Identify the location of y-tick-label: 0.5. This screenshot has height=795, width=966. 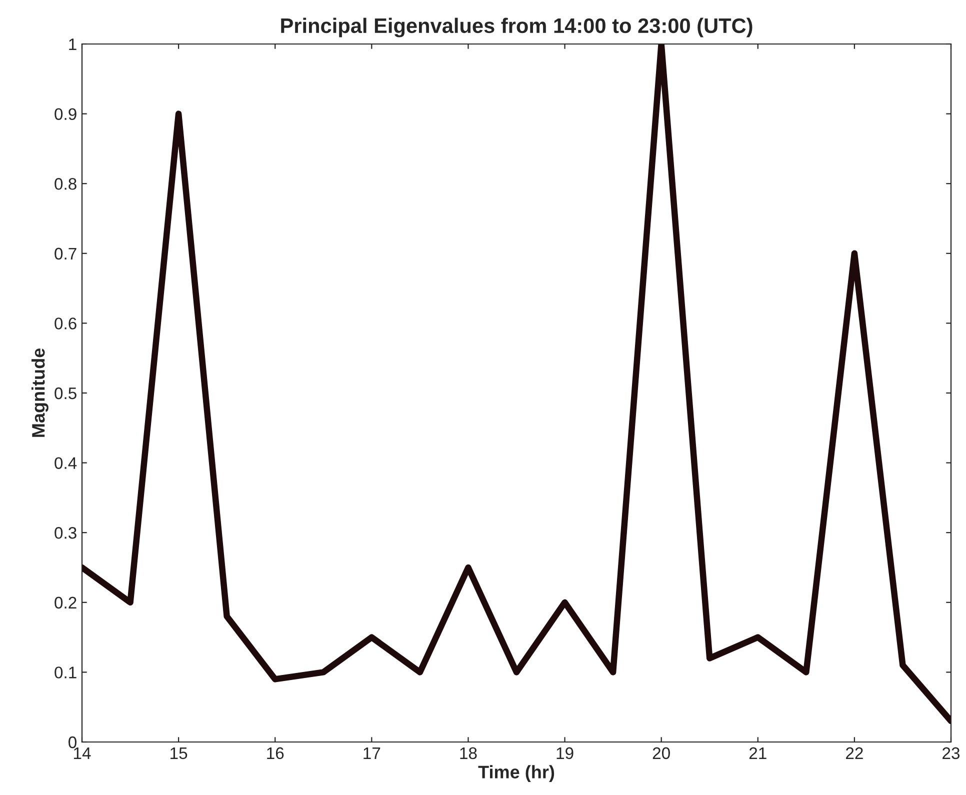
(65, 393).